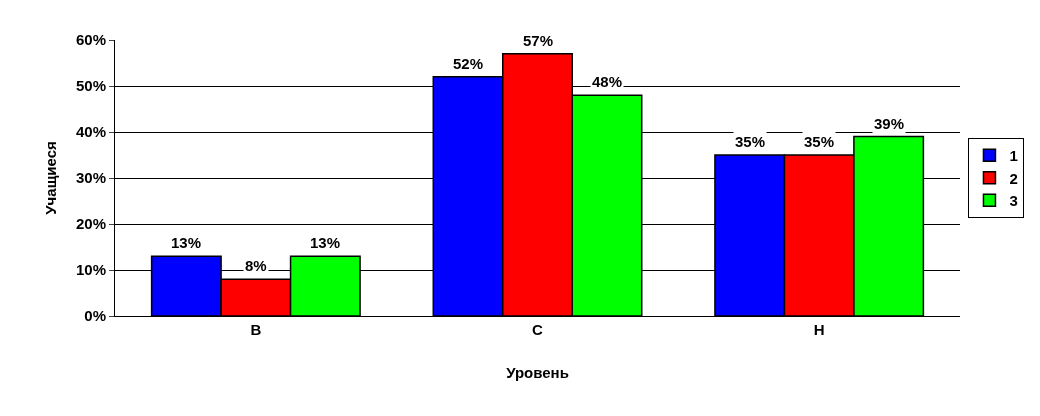 The height and width of the screenshot is (416, 1040). I want to click on data-label: 48%, so click(607, 81).